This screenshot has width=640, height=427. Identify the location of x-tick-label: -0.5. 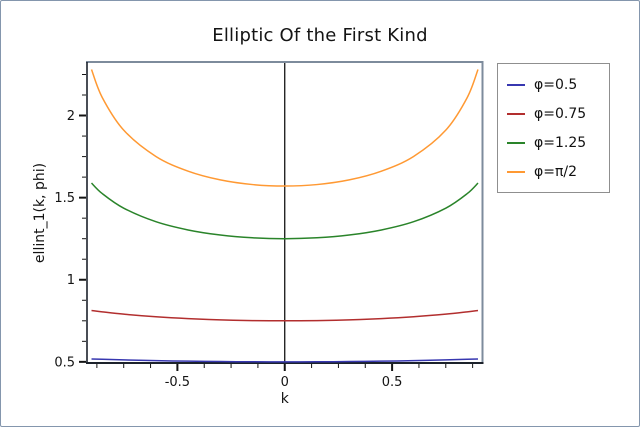
(177, 382).